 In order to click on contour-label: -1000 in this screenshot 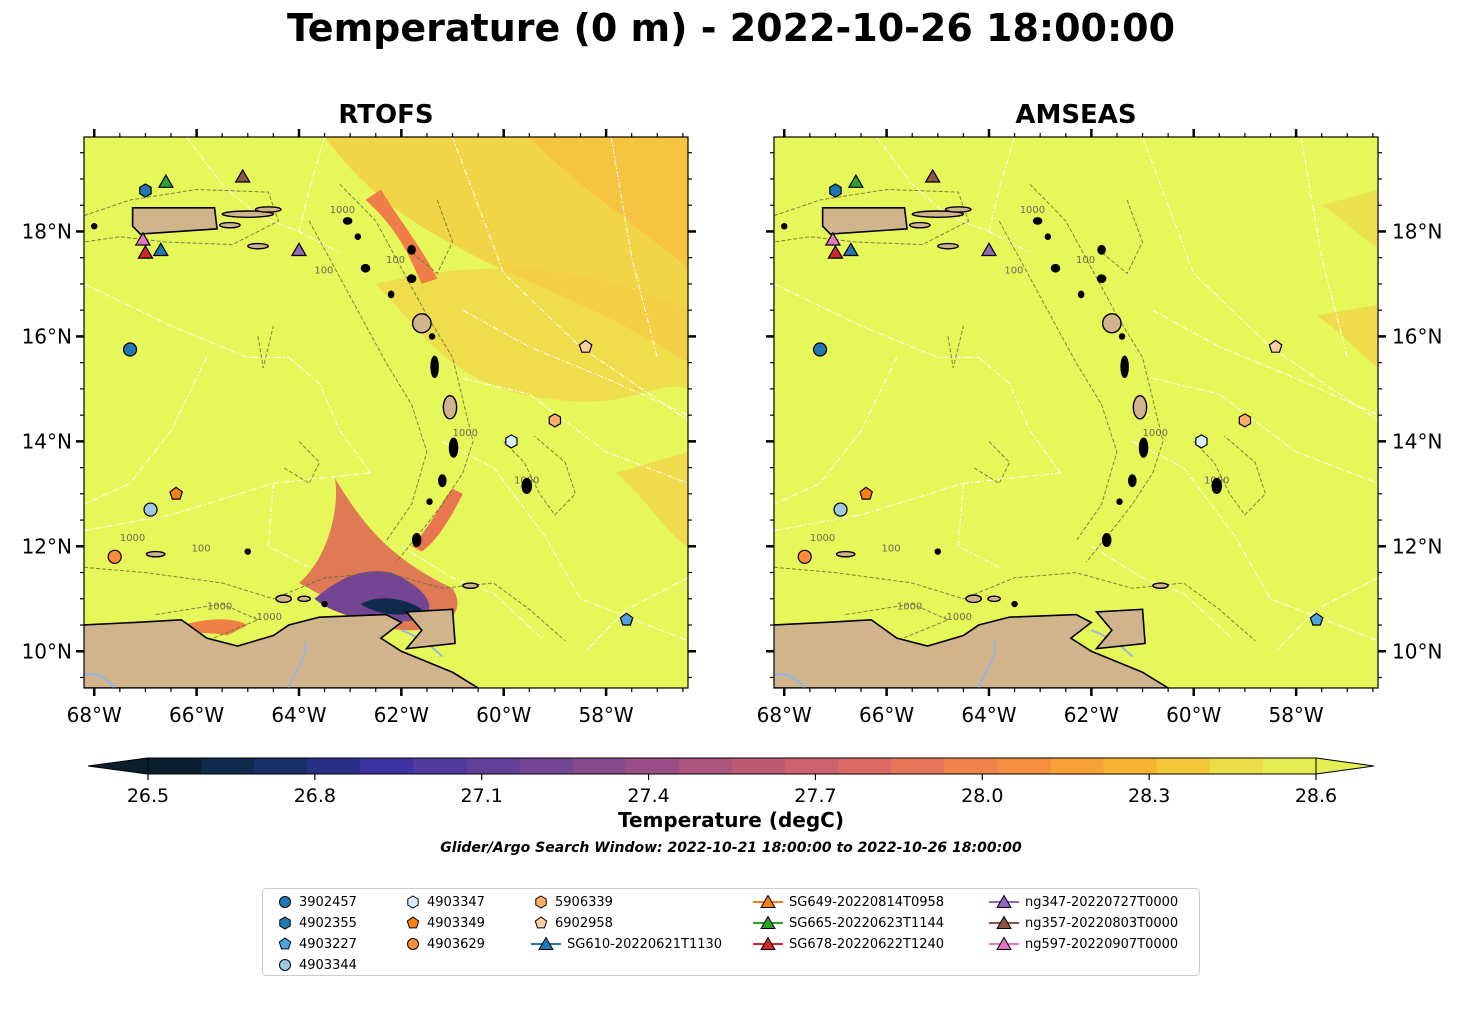, I will do `click(957, 617)`.